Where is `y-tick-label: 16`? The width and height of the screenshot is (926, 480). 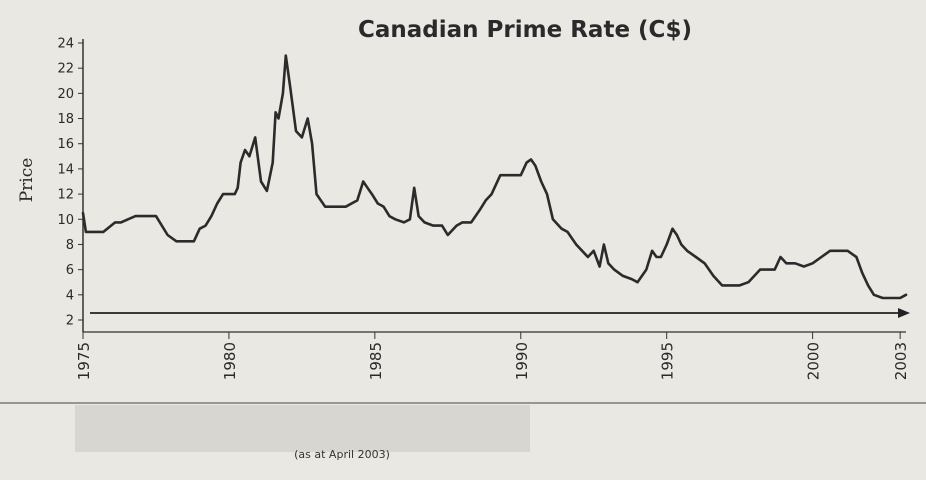 y-tick-label: 16 is located at coordinates (65, 144).